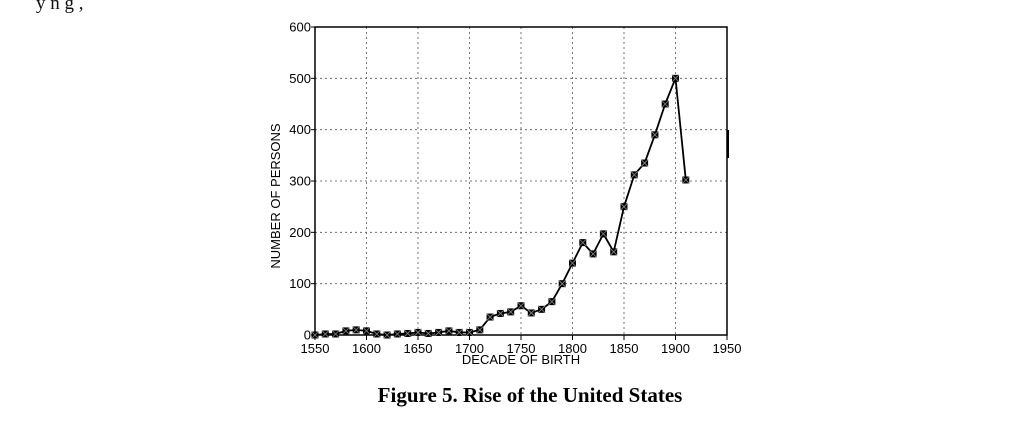  I want to click on x-axis: 1550 1600 1650 1700 1750 1800 1850 1900 1950, so click(521, 345).